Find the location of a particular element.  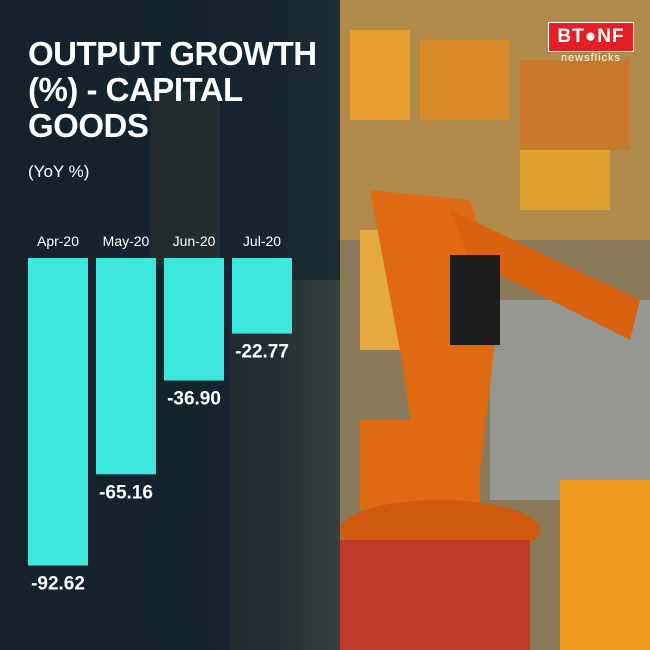

chart-title: OUTPUT GROWTH (%) - CAPITAL GOODS is located at coordinates (172, 89).